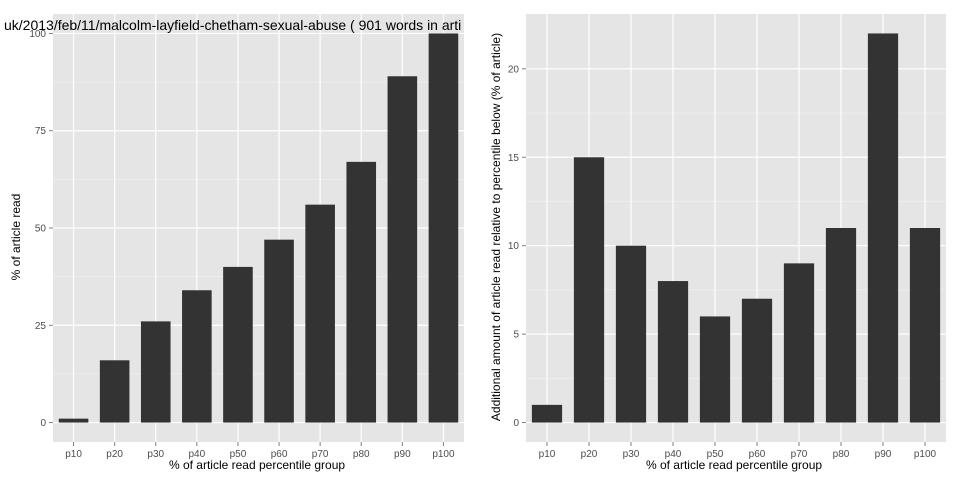 Image resolution: width=960 pixels, height=480 pixels. What do you see at coordinates (514, 246) in the screenshot?
I see `y-tick-label: 10` at bounding box center [514, 246].